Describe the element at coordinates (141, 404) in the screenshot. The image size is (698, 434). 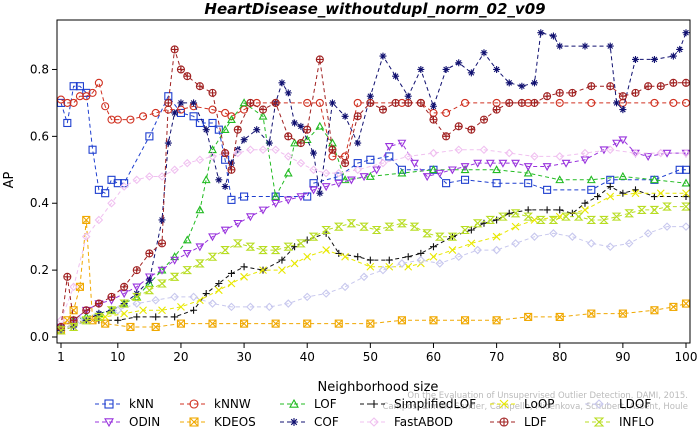
I see `legend-label: kNN` at that location.